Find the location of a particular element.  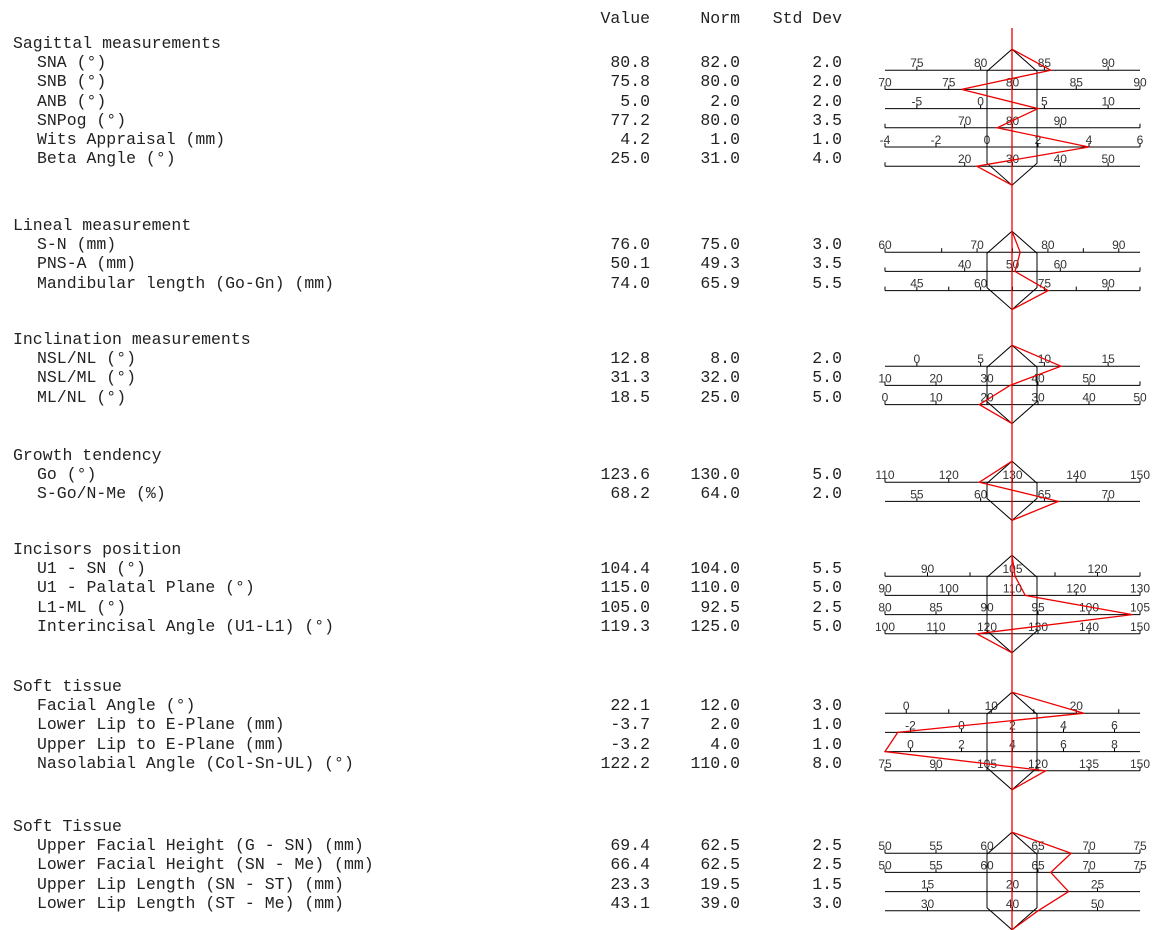

scale-tick-label: 25 is located at coordinates (1098, 885).